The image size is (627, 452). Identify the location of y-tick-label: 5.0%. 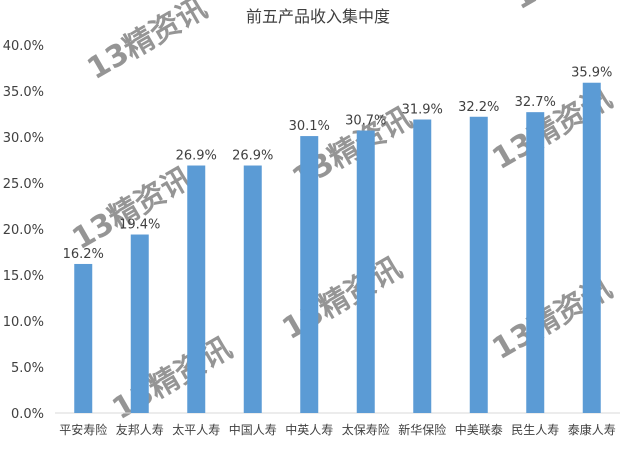
(27, 368).